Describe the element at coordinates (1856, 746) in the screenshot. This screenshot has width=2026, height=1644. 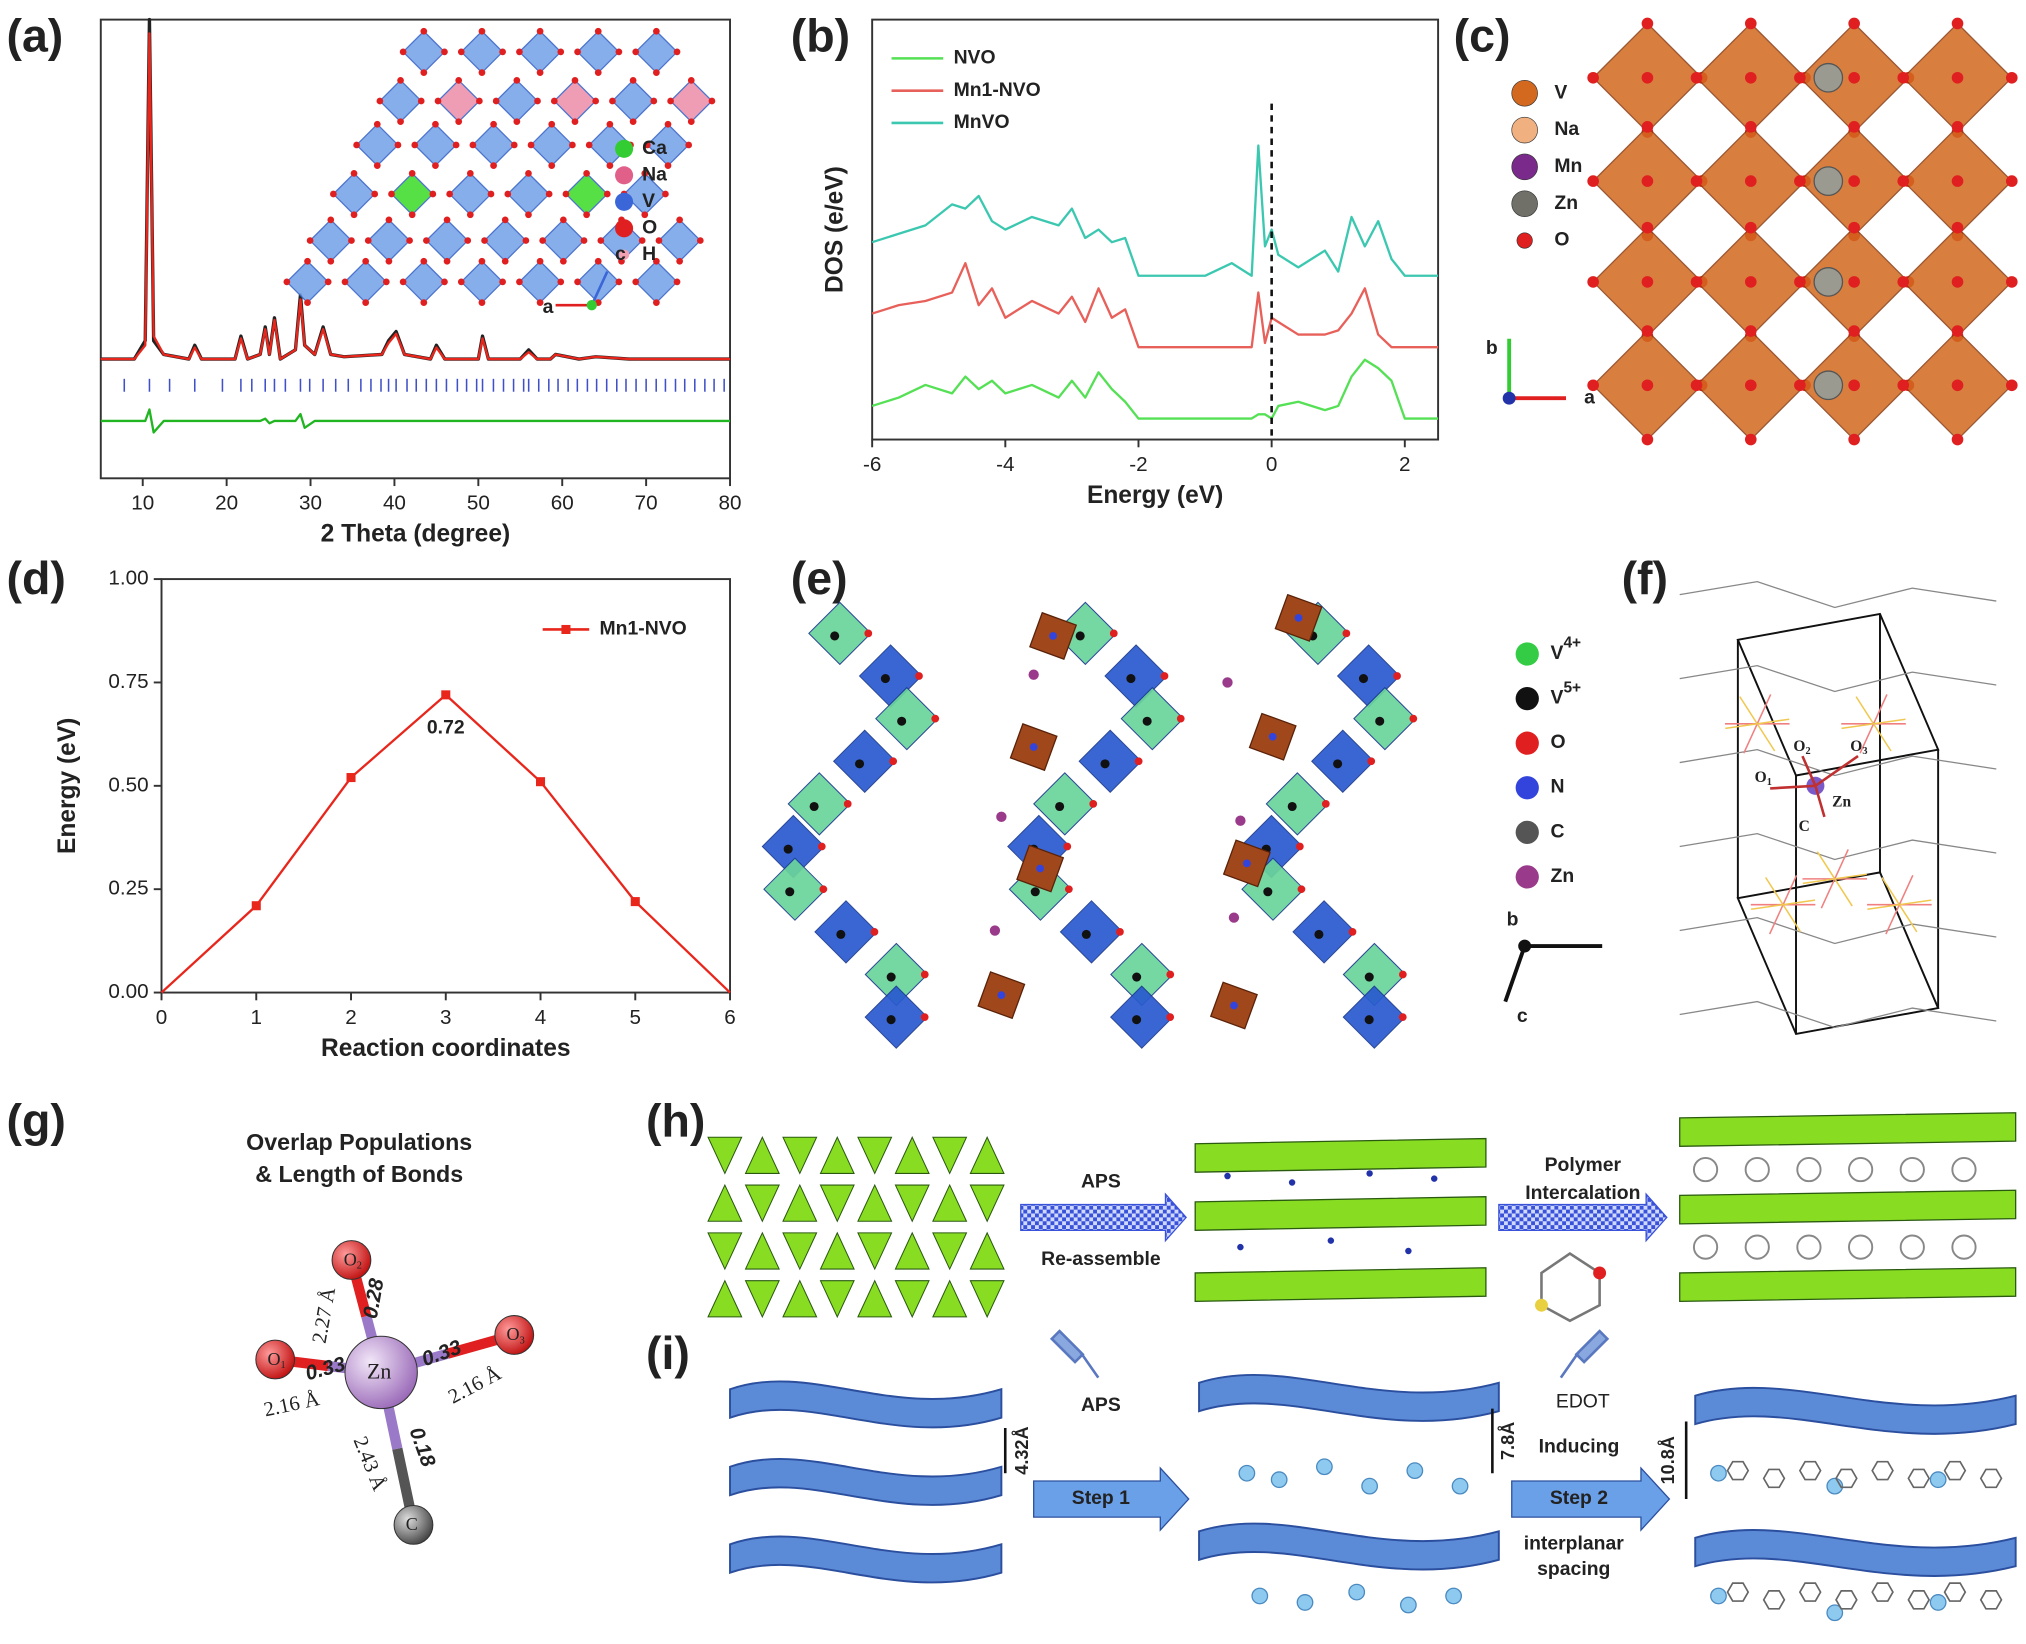
I see `symbol: O` at that location.